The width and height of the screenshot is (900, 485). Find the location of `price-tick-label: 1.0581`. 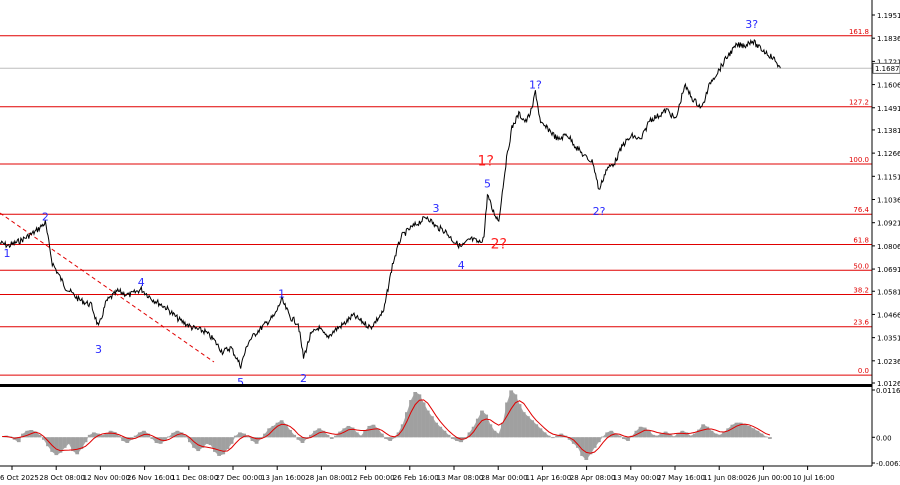

price-tick-label: 1.0581 is located at coordinates (888, 292).